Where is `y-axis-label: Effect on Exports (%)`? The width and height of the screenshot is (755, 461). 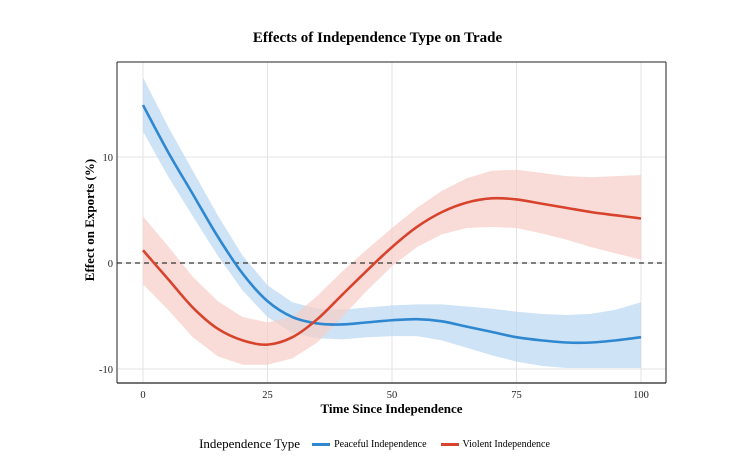 y-axis-label: Effect on Exports (%) is located at coordinates (89, 220).